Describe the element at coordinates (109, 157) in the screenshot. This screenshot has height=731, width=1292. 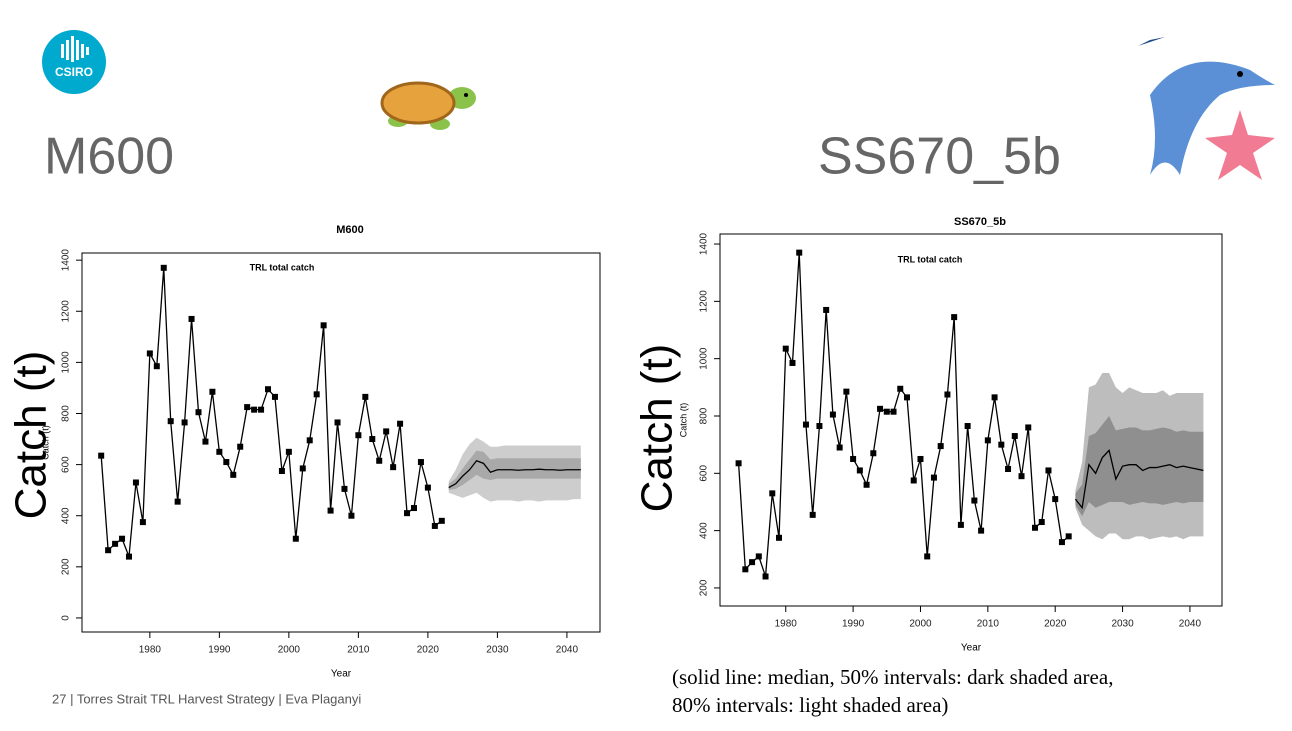
I see `slide-title: M600` at that location.